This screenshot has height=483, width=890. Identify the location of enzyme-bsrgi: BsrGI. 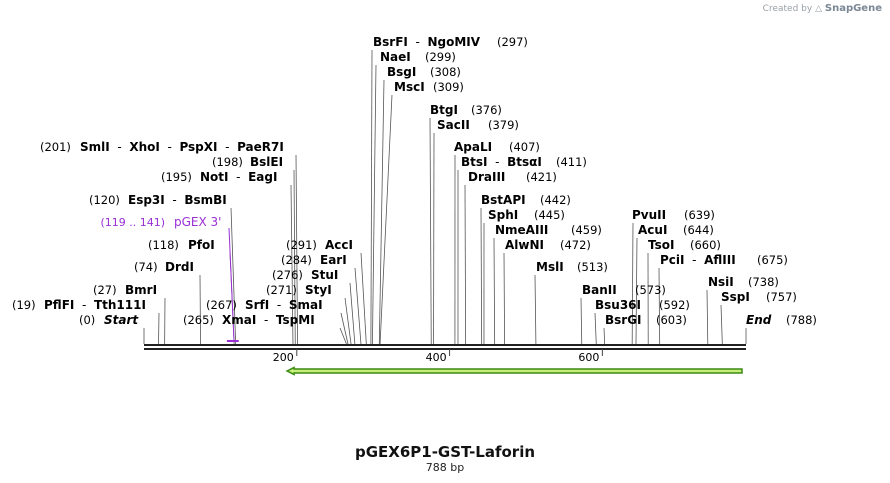
(623, 320).